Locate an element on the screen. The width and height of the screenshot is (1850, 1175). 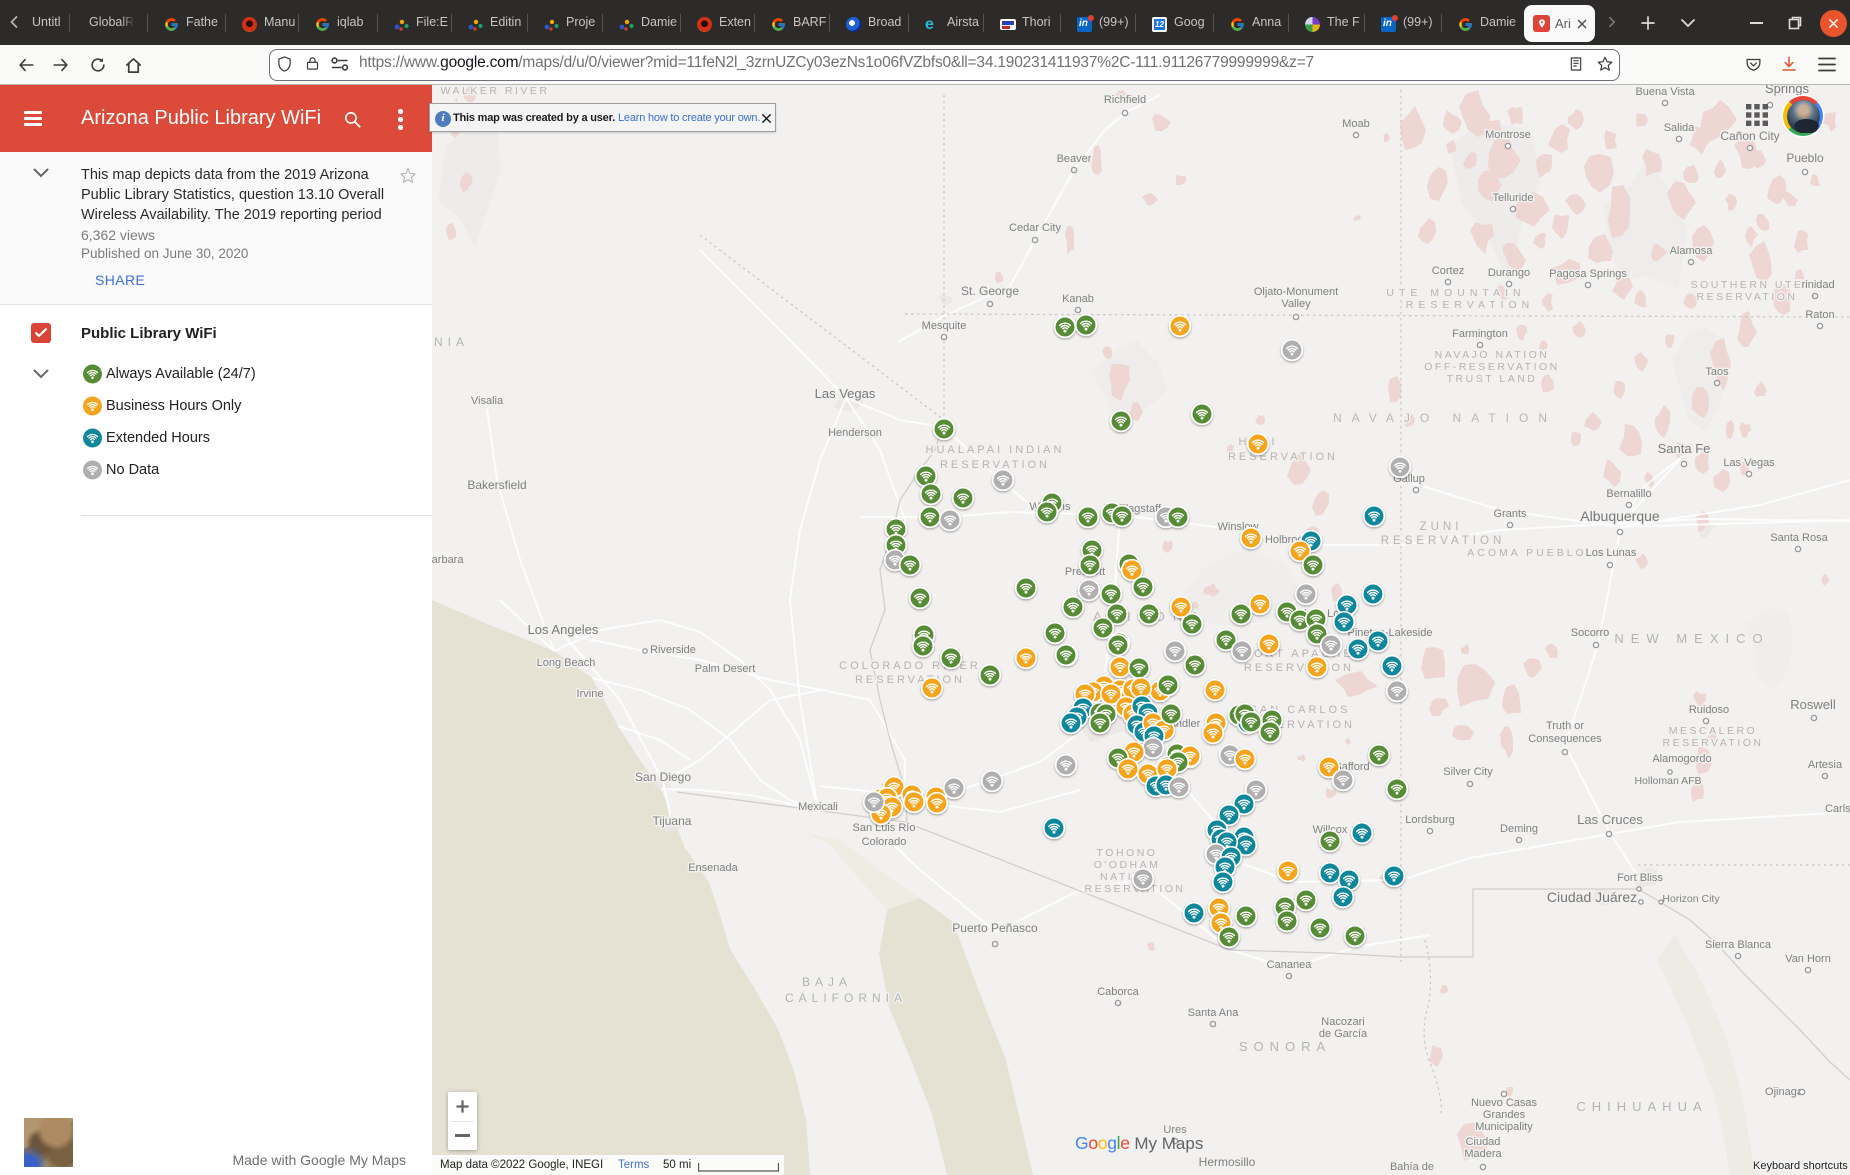
svg-text: NEW MEXICO is located at coordinates (1691, 638).